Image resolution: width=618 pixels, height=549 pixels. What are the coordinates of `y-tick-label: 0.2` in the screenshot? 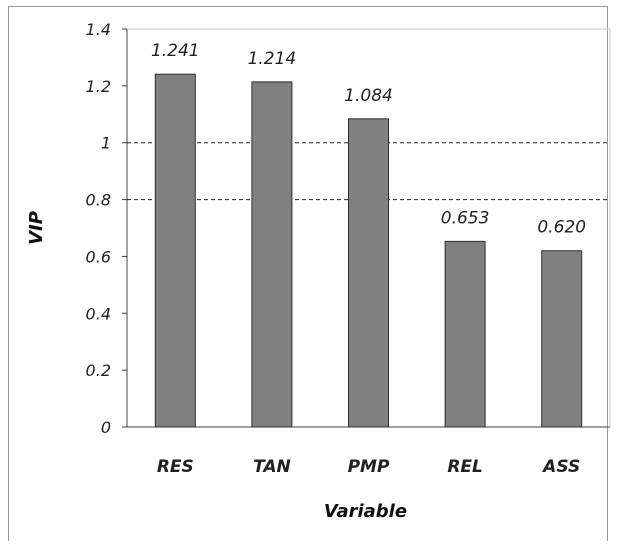 It's located at (98, 370).